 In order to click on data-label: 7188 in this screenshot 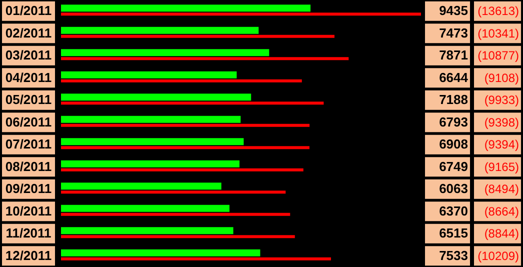, I will do `click(453, 100)`.